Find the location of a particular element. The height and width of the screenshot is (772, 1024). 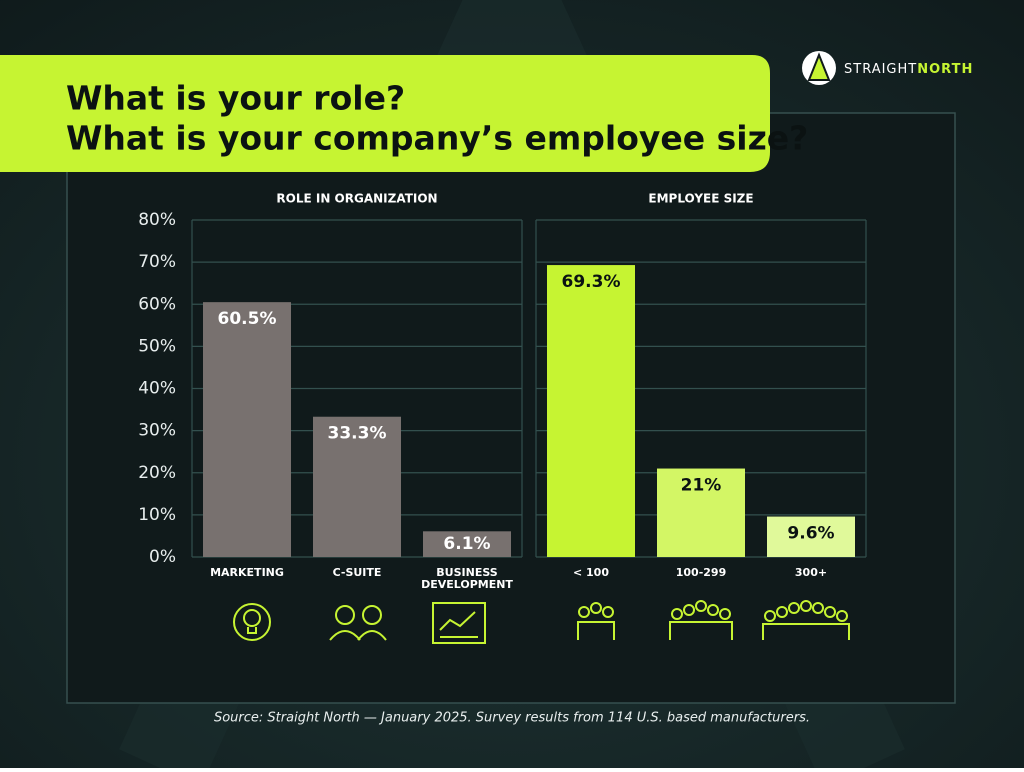

y-tick-label: 50% is located at coordinates (157, 346).